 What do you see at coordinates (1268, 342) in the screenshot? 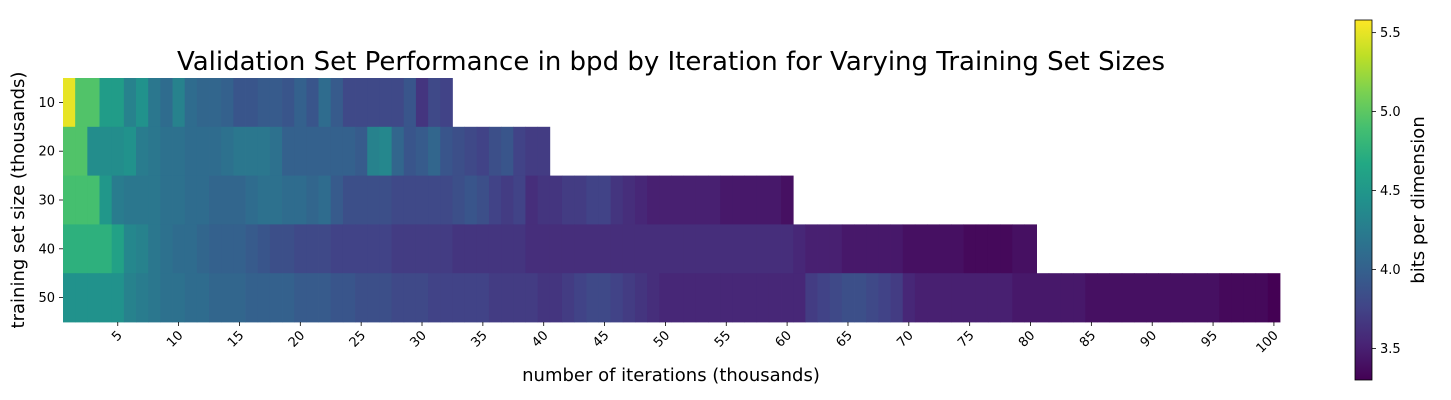
I see `x-tick-label: 100` at bounding box center [1268, 342].